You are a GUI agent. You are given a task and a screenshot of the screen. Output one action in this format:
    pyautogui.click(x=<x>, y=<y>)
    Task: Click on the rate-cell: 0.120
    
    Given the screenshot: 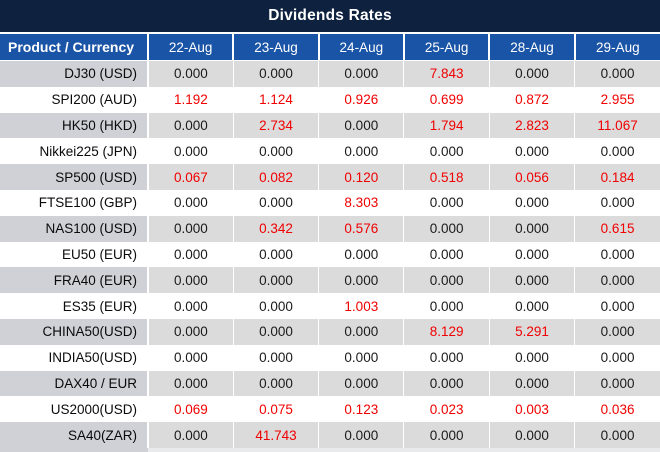 What is the action you would take?
    pyautogui.click(x=361, y=177)
    